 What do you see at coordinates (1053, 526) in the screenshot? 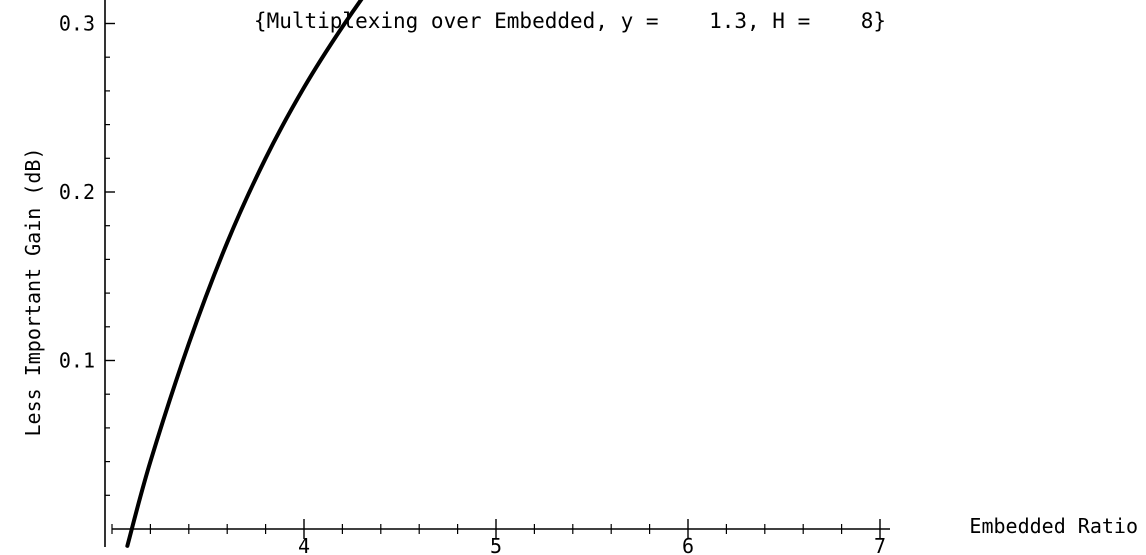
I see `x-axis-label: Embedded Ratio` at bounding box center [1053, 526].